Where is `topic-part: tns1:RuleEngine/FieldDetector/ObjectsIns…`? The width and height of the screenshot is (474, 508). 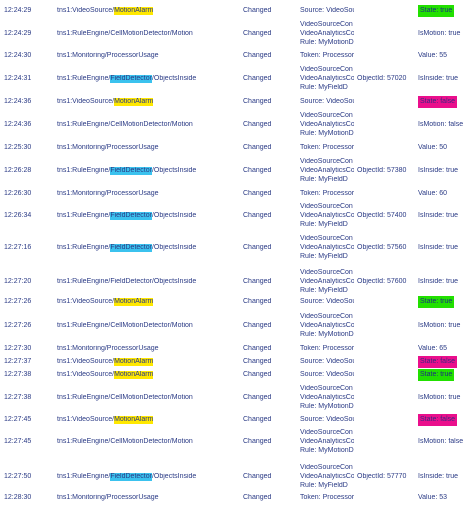
topic-part: tns1:RuleEngine/FieldDetector/ObjectsIns… is located at coordinates (127, 281).